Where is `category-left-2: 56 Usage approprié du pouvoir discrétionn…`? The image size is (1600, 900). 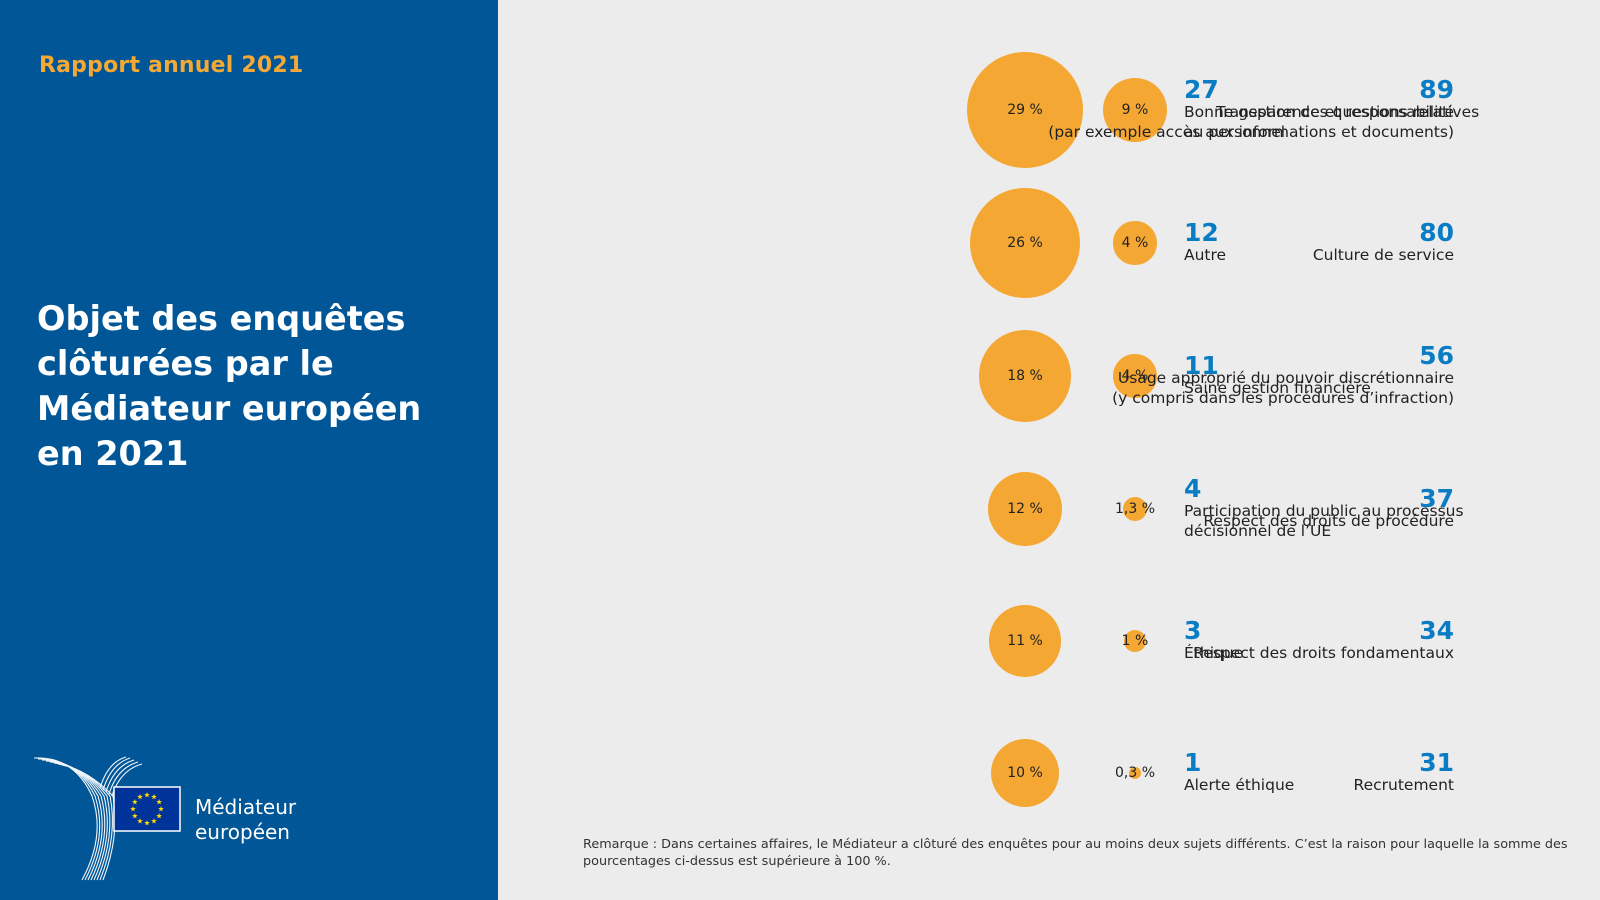 category-left-2: 56 Usage approprié du pouvoir discrétionn… is located at coordinates (1244, 382).